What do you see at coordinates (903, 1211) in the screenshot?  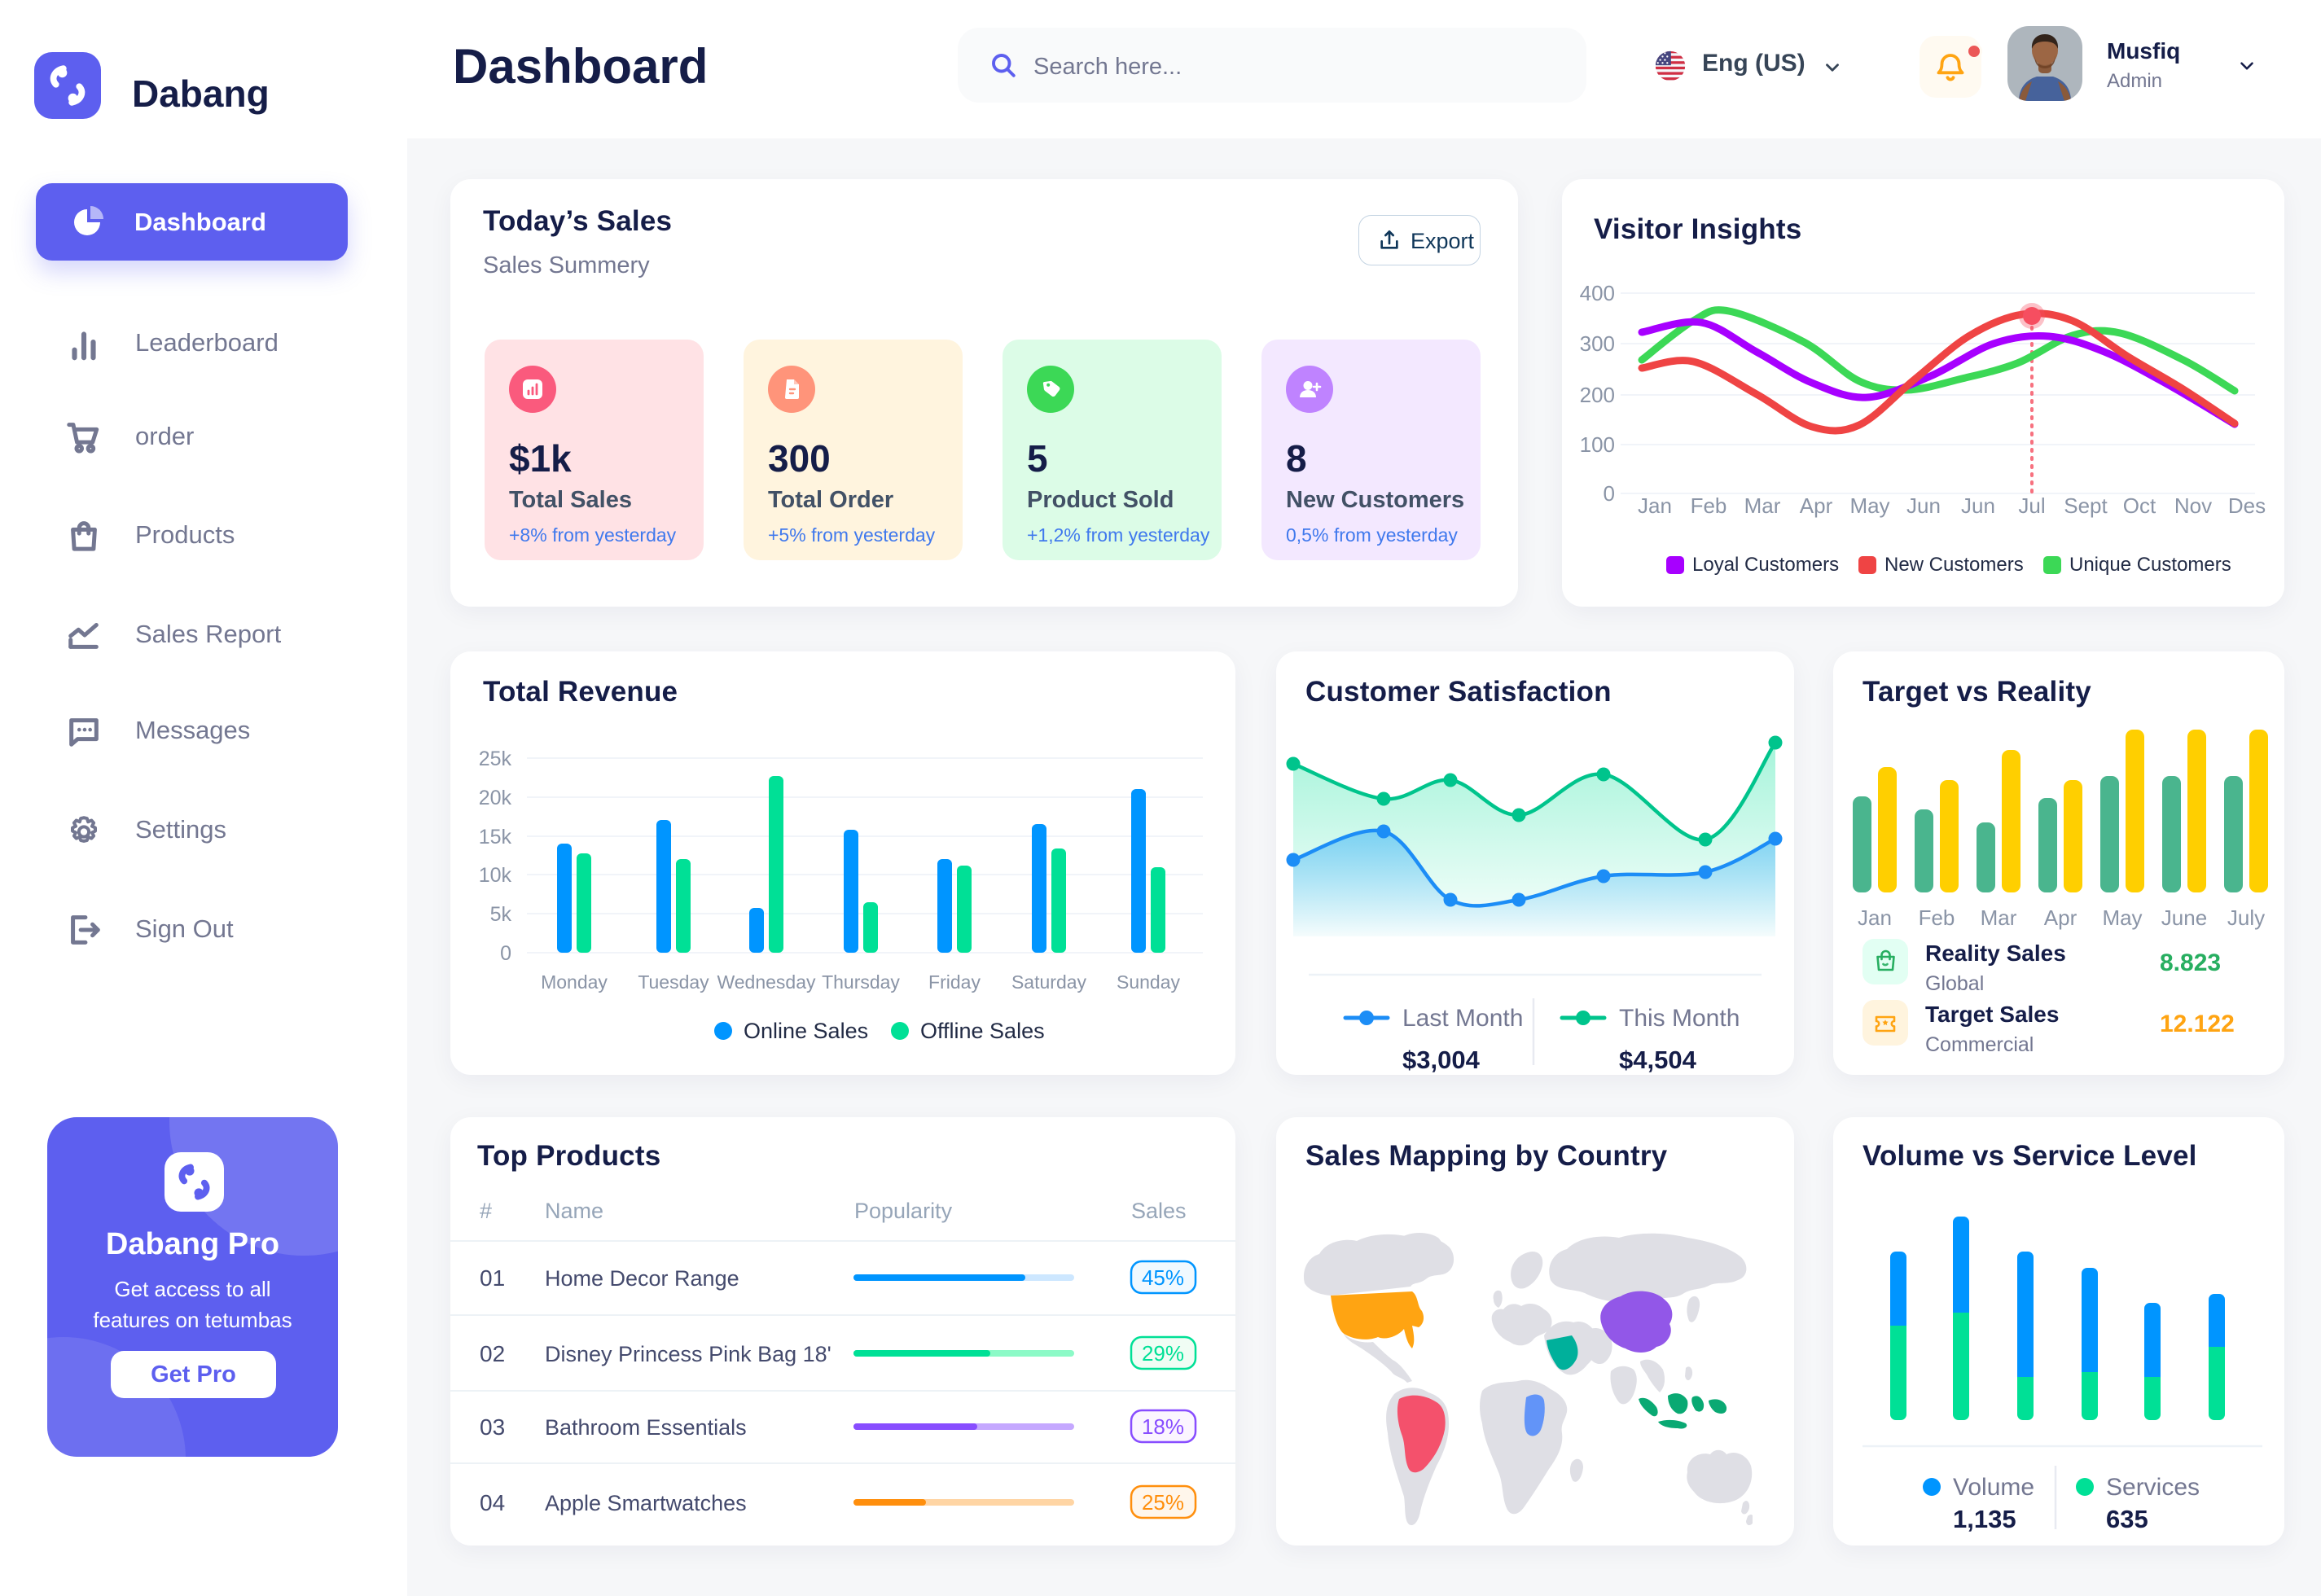 I see `svg-text: Popularity` at bounding box center [903, 1211].